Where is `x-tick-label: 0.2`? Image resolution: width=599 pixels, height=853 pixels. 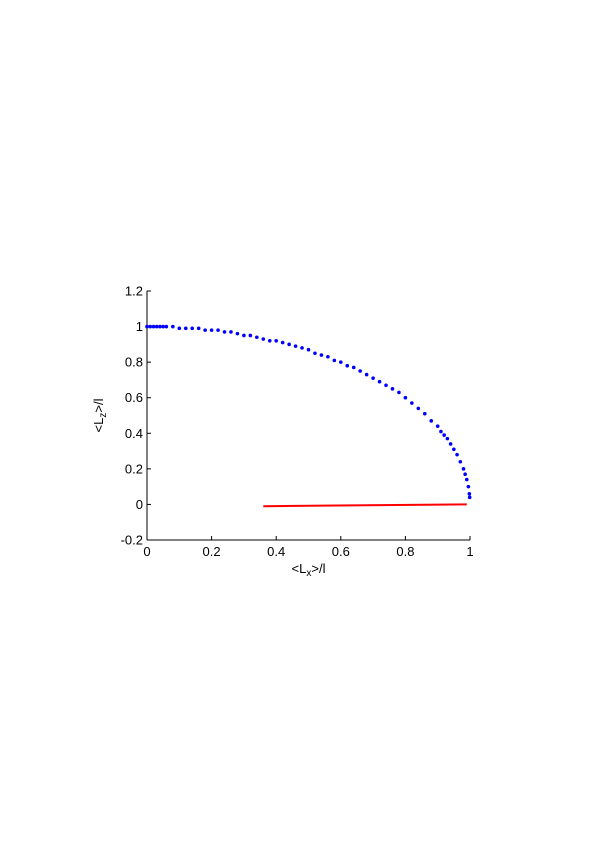
x-tick-label: 0.2 is located at coordinates (212, 551).